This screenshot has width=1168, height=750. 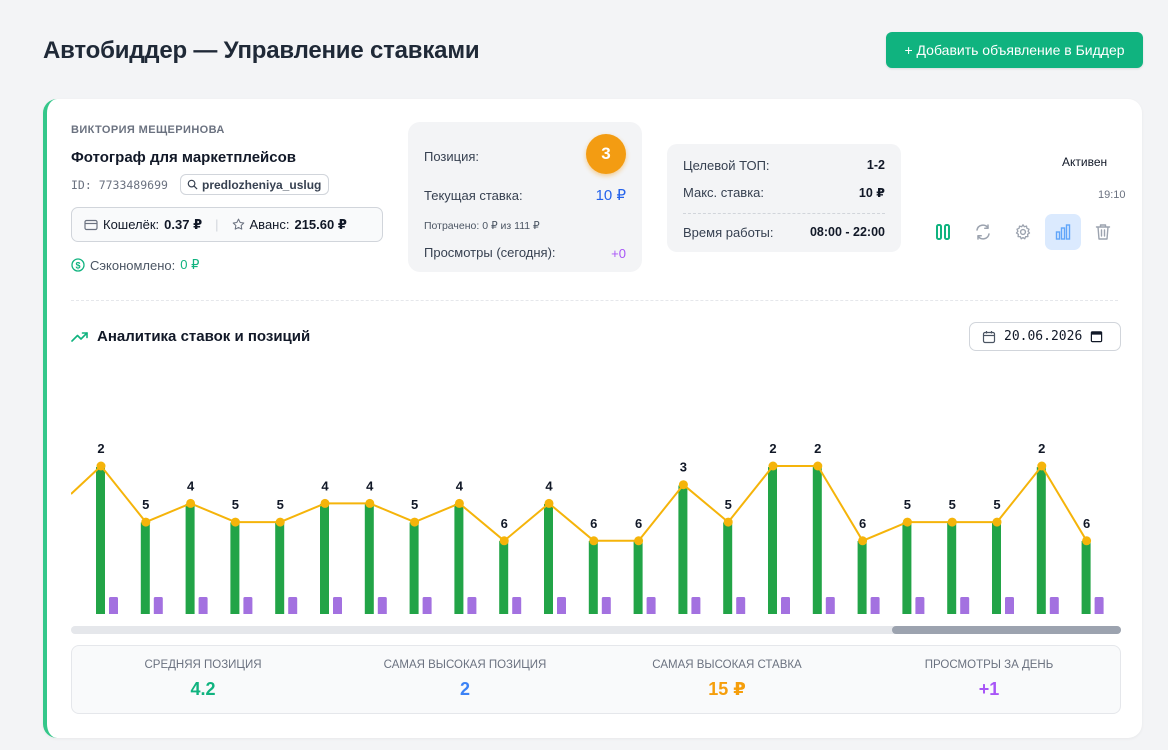 What do you see at coordinates (190, 264) in the screenshot?
I see `saved-value: 0 ₽` at bounding box center [190, 264].